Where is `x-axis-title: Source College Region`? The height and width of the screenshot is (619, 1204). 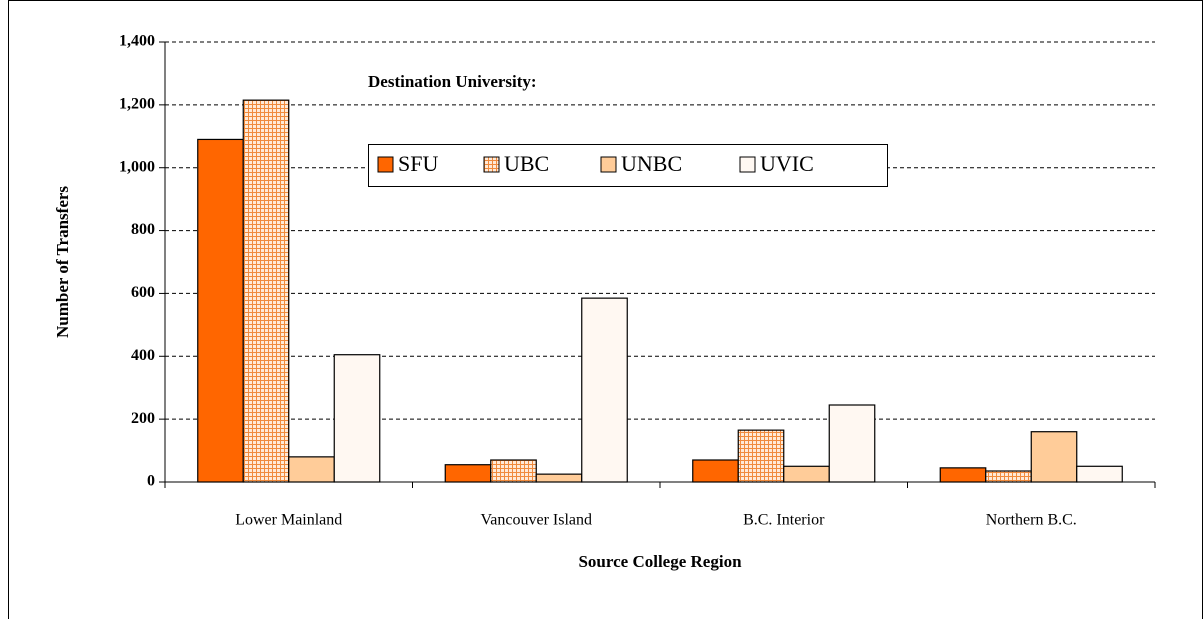
x-axis-title: Source College Region is located at coordinates (660, 561).